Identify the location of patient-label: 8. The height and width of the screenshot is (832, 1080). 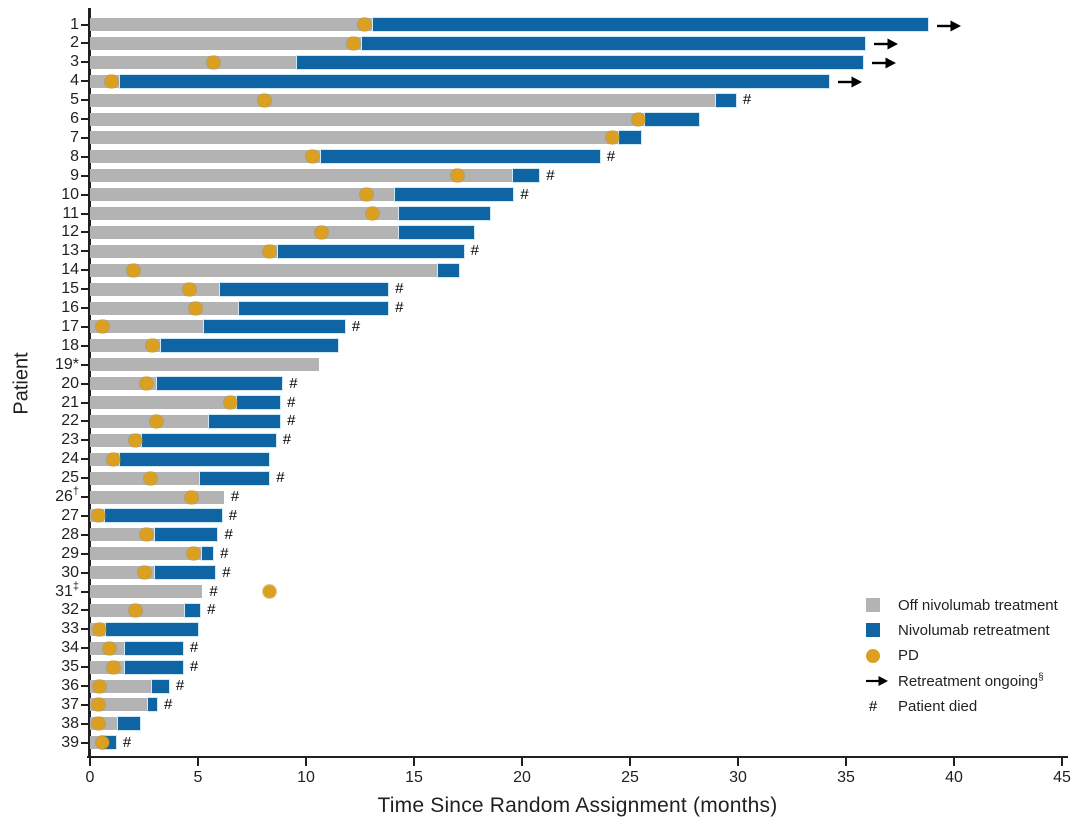
(74, 156).